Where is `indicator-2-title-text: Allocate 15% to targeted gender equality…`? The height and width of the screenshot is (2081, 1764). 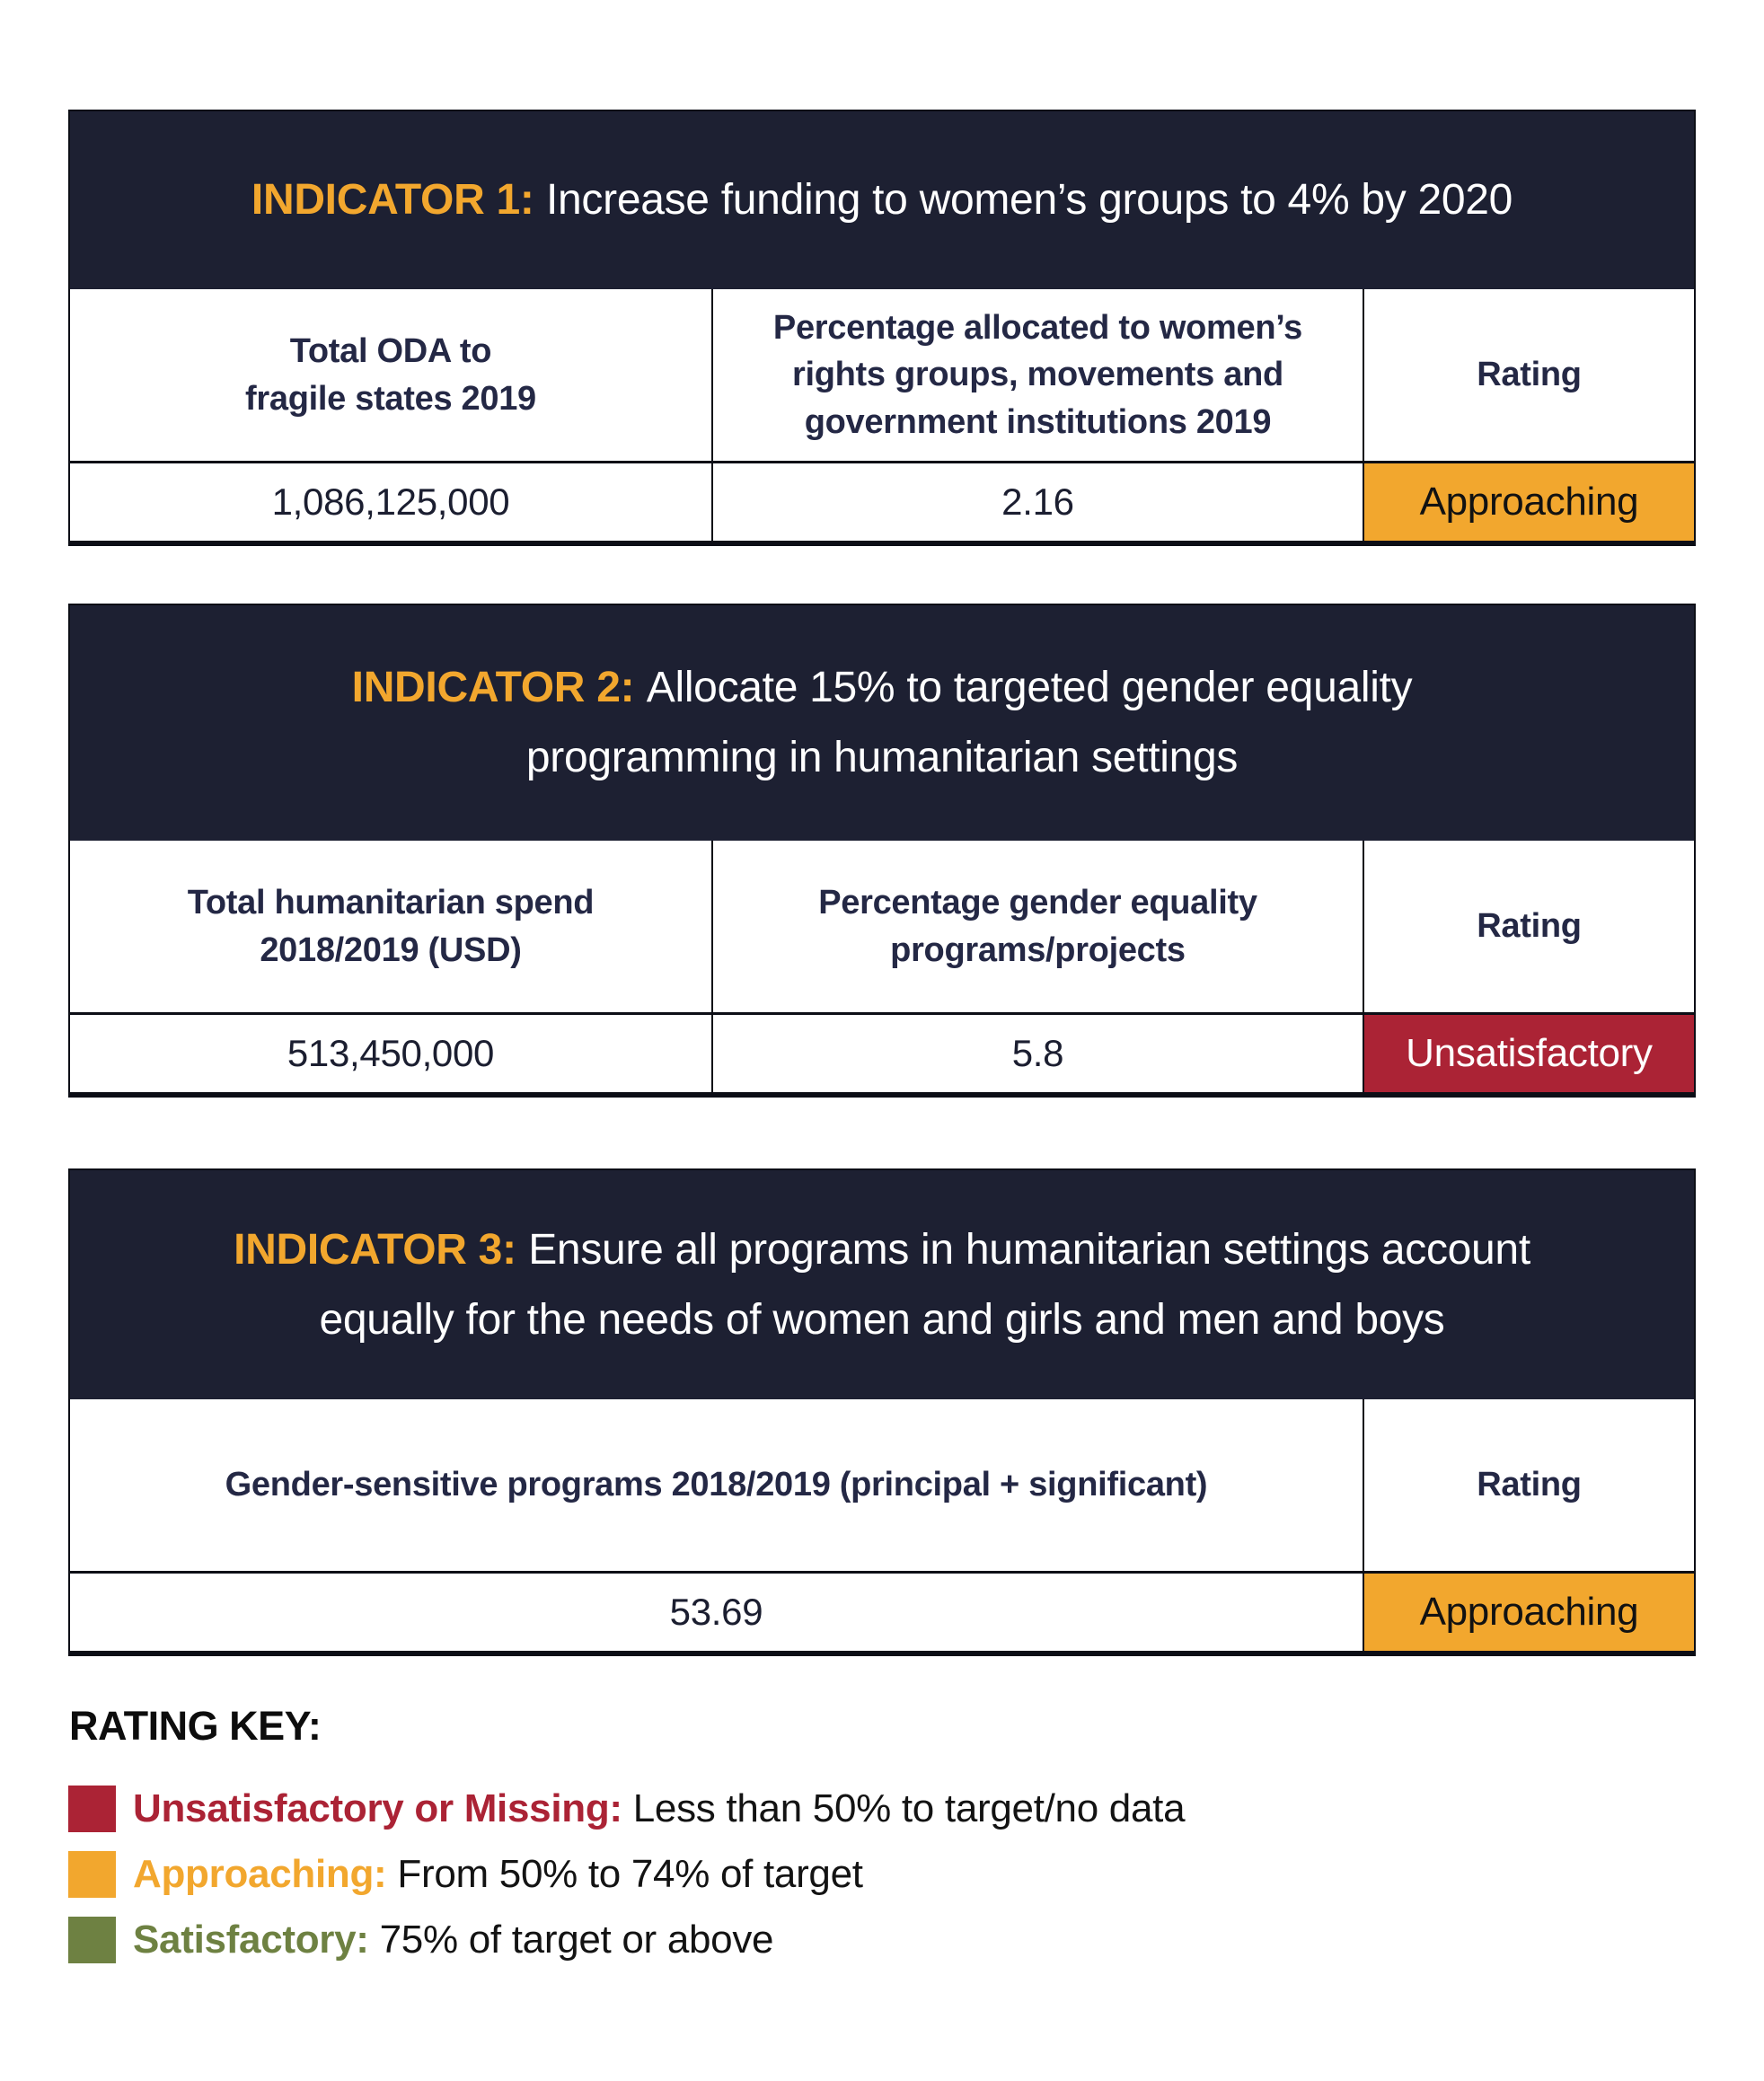
indicator-2-title-text: Allocate 15% to targeted gender equality… is located at coordinates (969, 722).